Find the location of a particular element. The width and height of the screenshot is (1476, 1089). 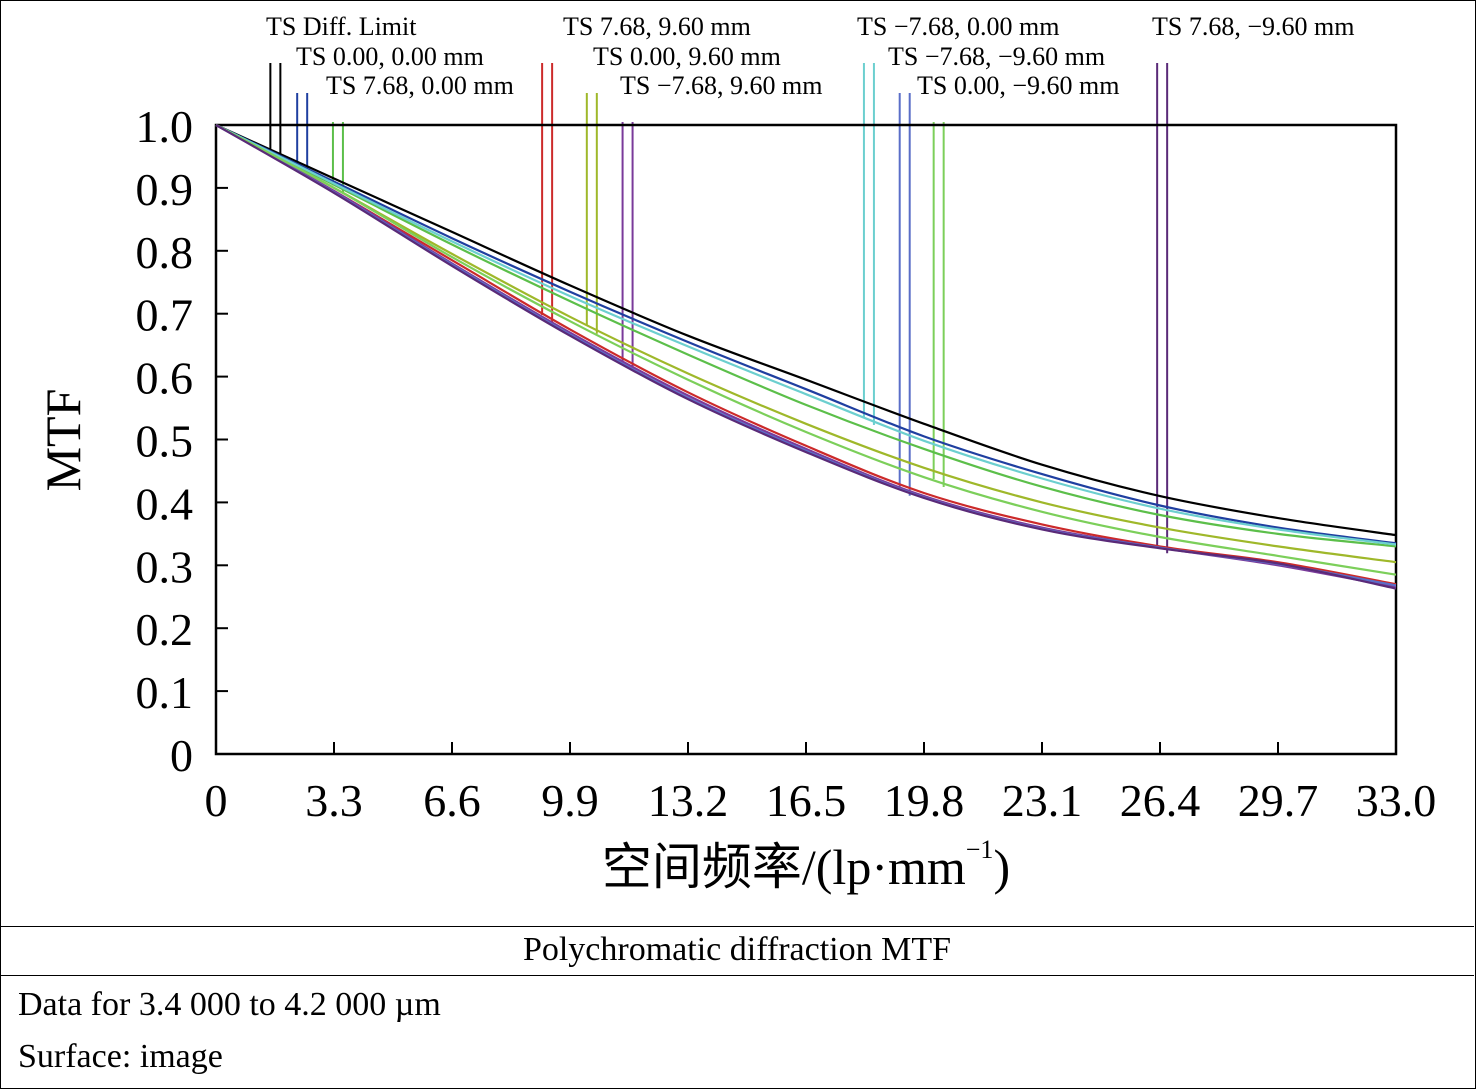

y-tick-label: 0.1 is located at coordinates (165, 692).